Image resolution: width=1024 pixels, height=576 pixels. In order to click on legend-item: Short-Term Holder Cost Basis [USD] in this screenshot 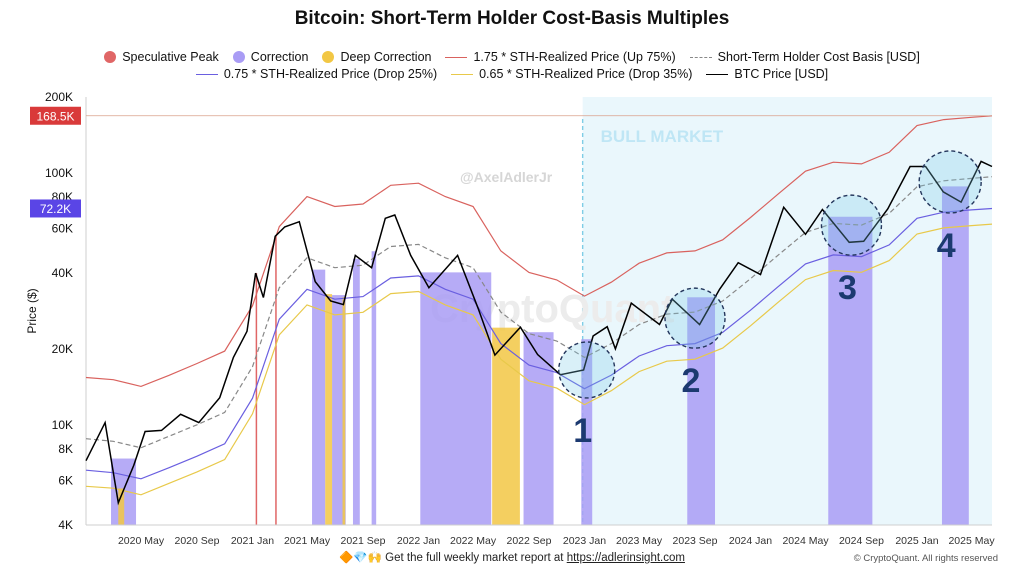, I will do `click(804, 57)`.